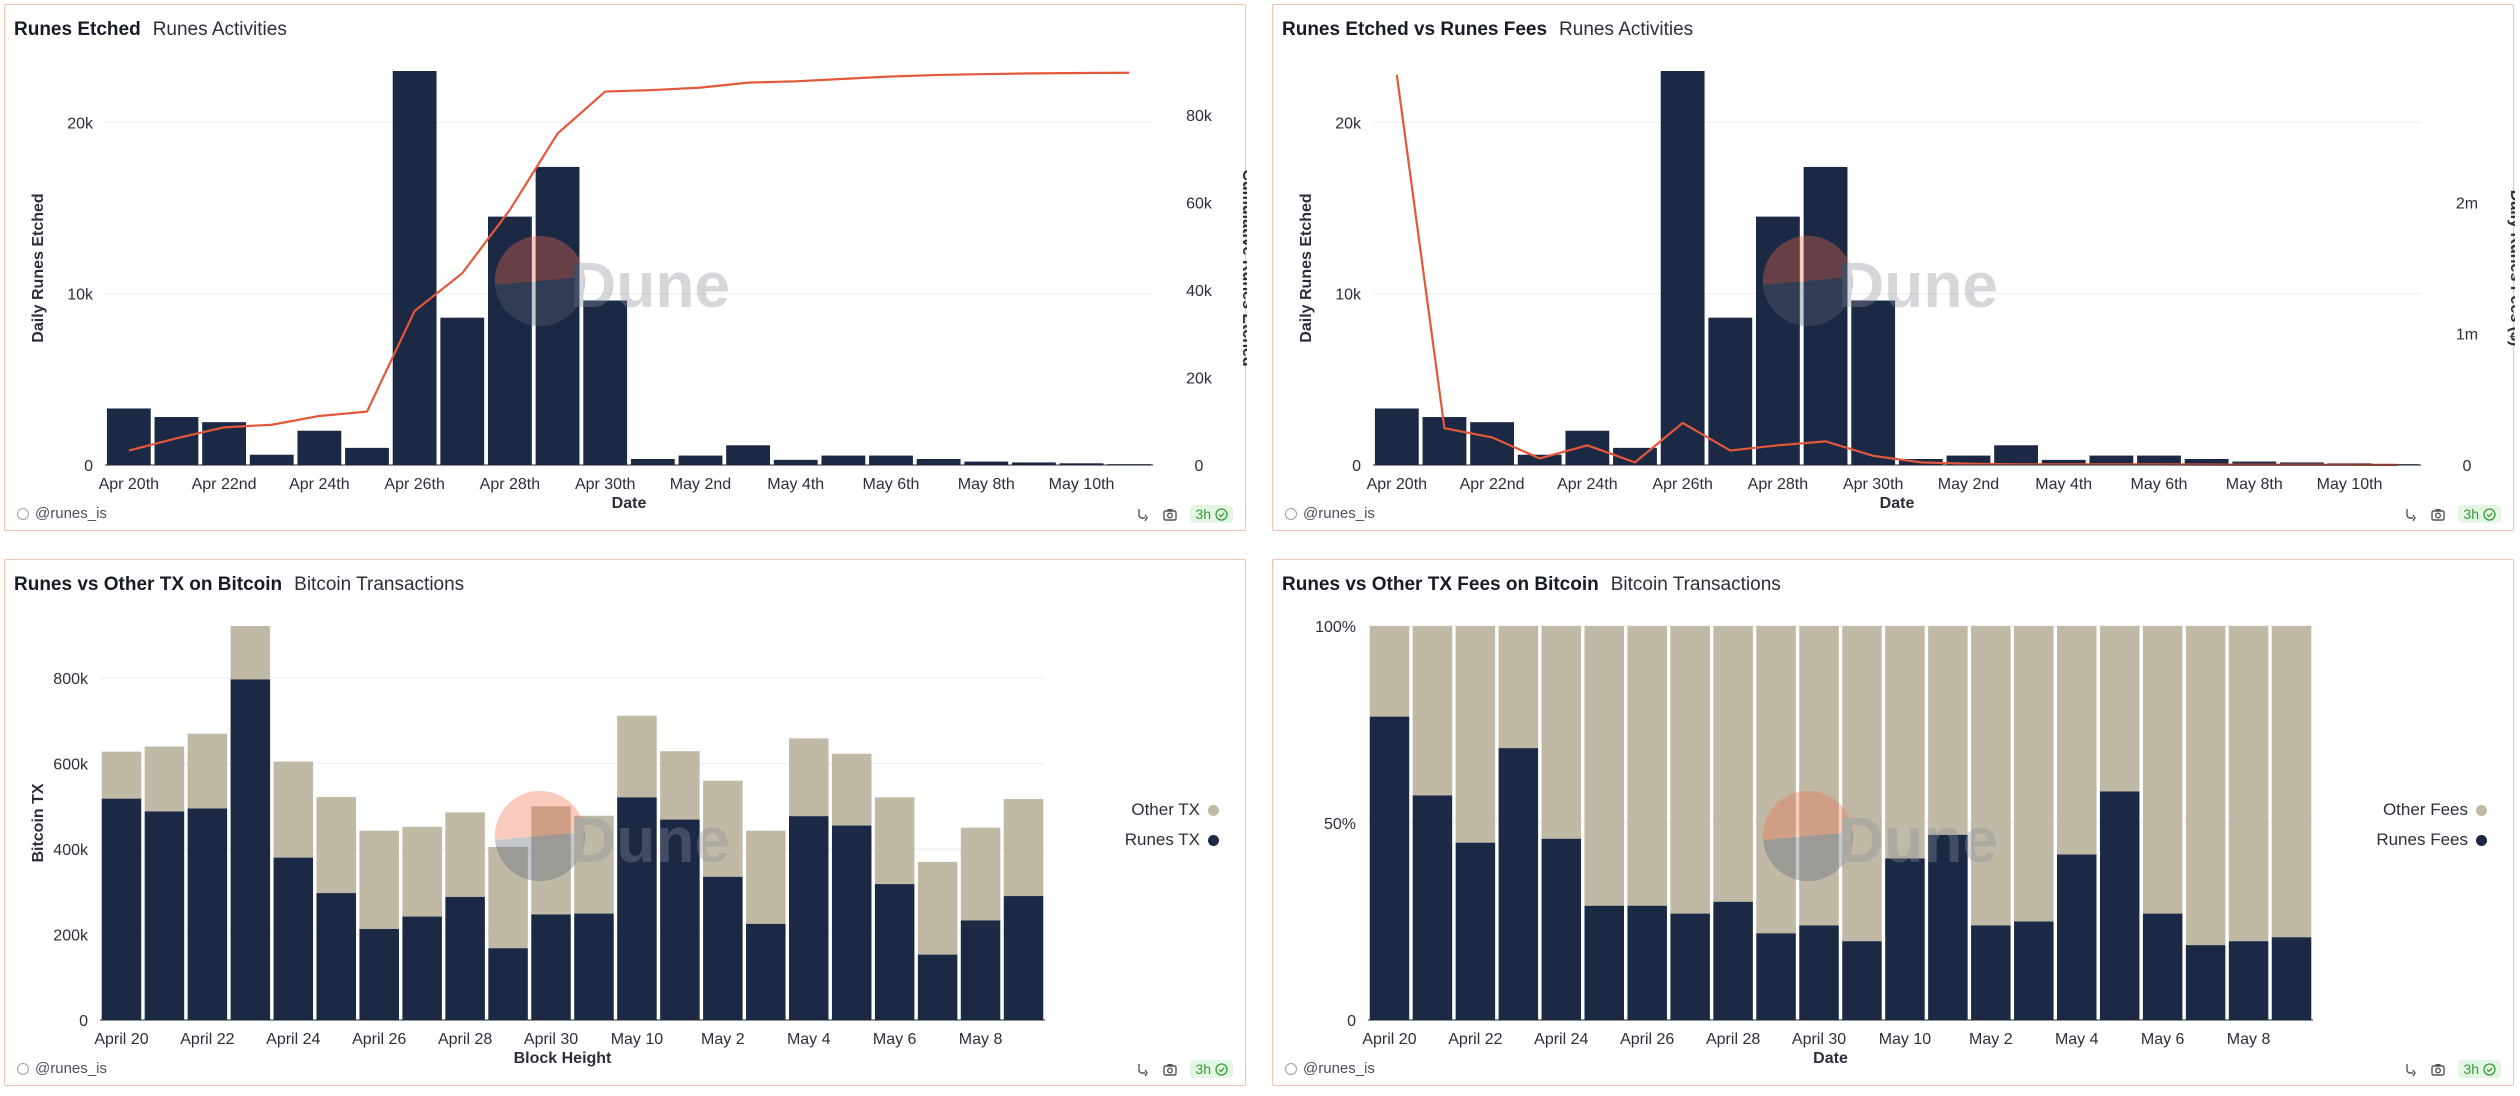 The image size is (2520, 1096). I want to click on x-tick-label: Apr 26th, so click(414, 484).